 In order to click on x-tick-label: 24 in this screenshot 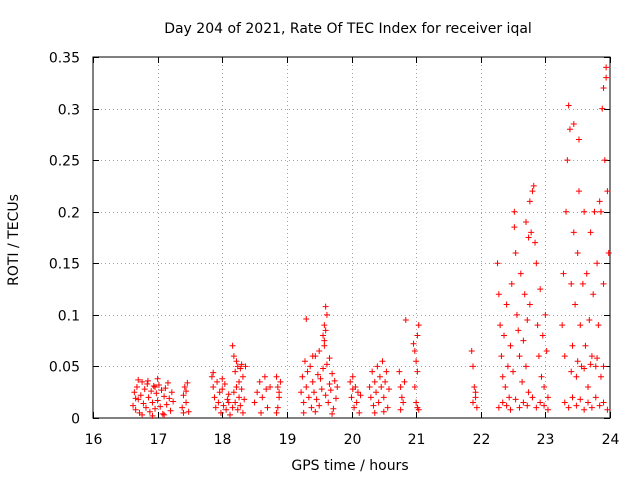, I will do `click(611, 440)`.